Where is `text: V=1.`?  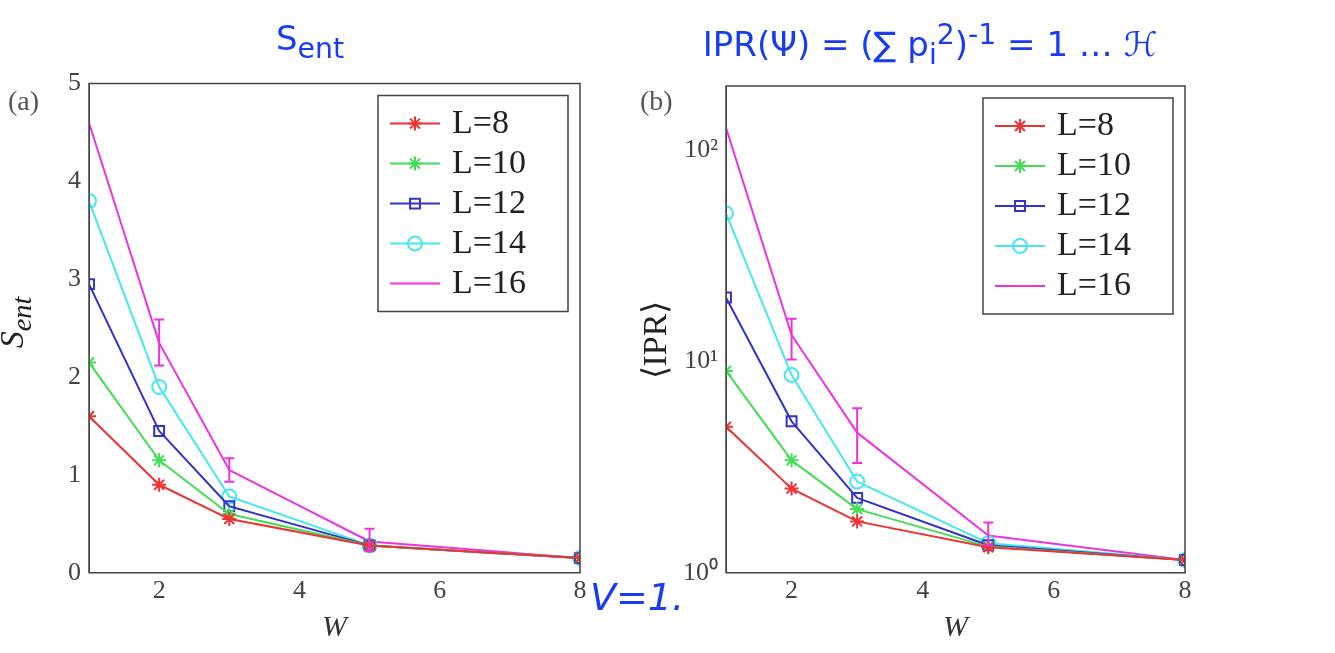
text: V=1. is located at coordinates (637, 597).